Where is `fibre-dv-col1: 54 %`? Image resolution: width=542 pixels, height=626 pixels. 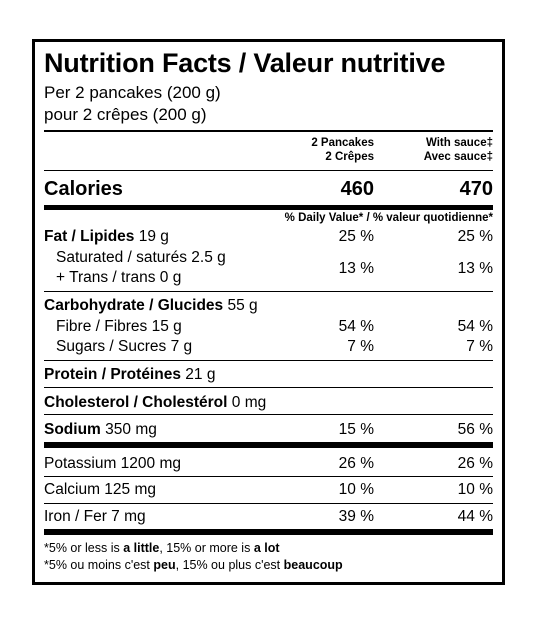
fibre-dv-col1: 54 % is located at coordinates (356, 326).